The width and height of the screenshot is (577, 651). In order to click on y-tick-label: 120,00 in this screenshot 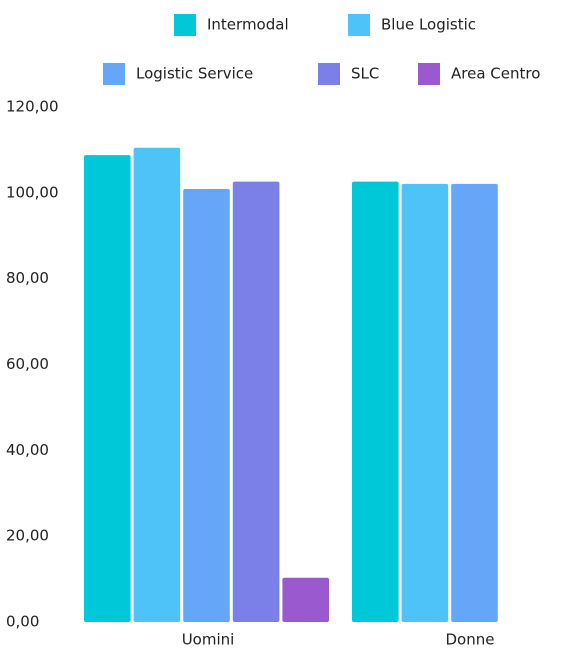, I will do `click(32, 107)`.